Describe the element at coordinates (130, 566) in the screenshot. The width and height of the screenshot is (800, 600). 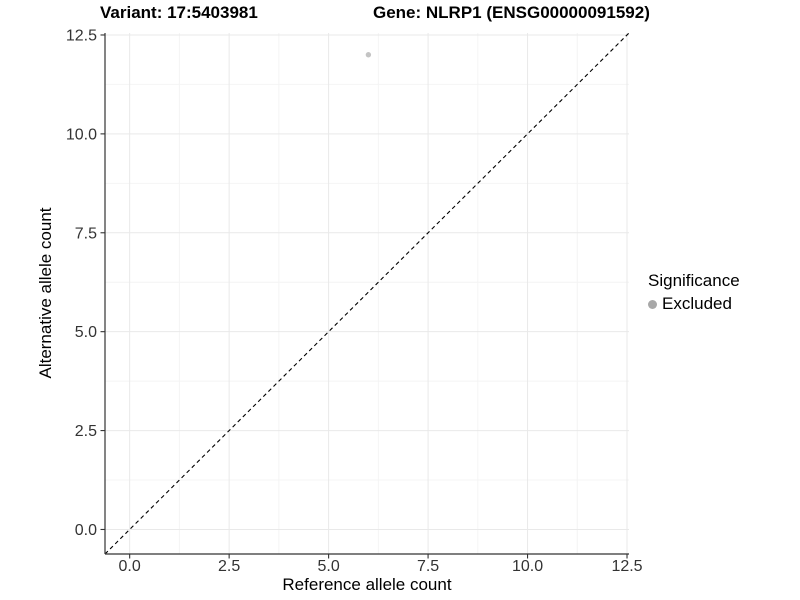
I see `x-tick-label: 0.0` at that location.